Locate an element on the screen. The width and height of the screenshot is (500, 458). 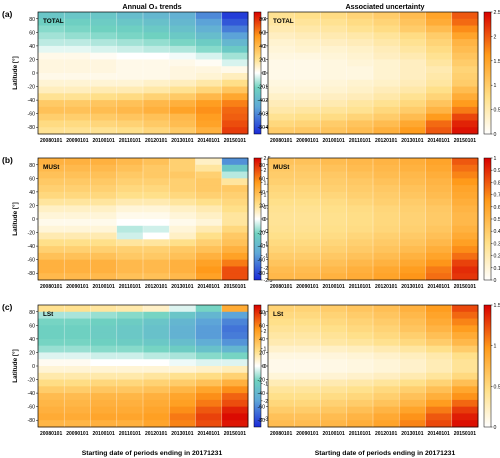
colorbar-tick-label: -2 is located at coordinates (266, 101).